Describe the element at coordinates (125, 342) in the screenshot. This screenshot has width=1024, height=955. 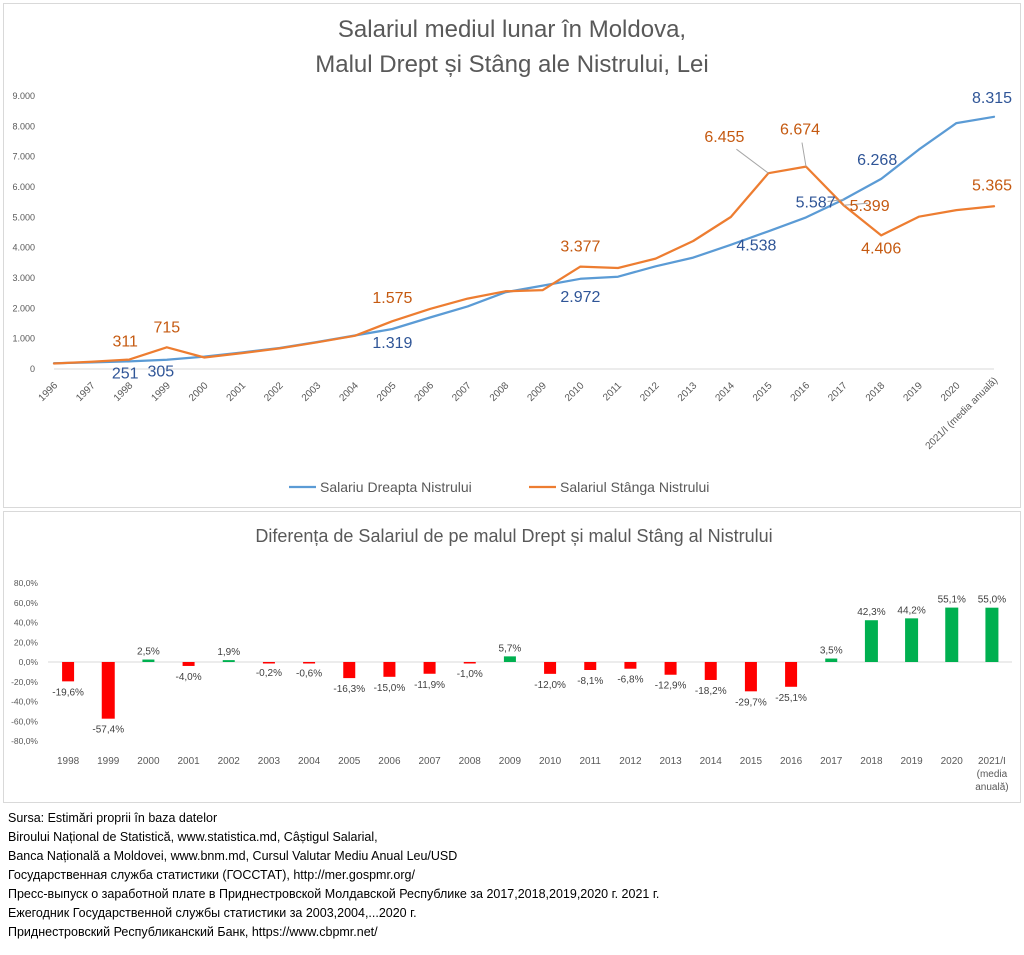
I see `data-label: 311` at that location.